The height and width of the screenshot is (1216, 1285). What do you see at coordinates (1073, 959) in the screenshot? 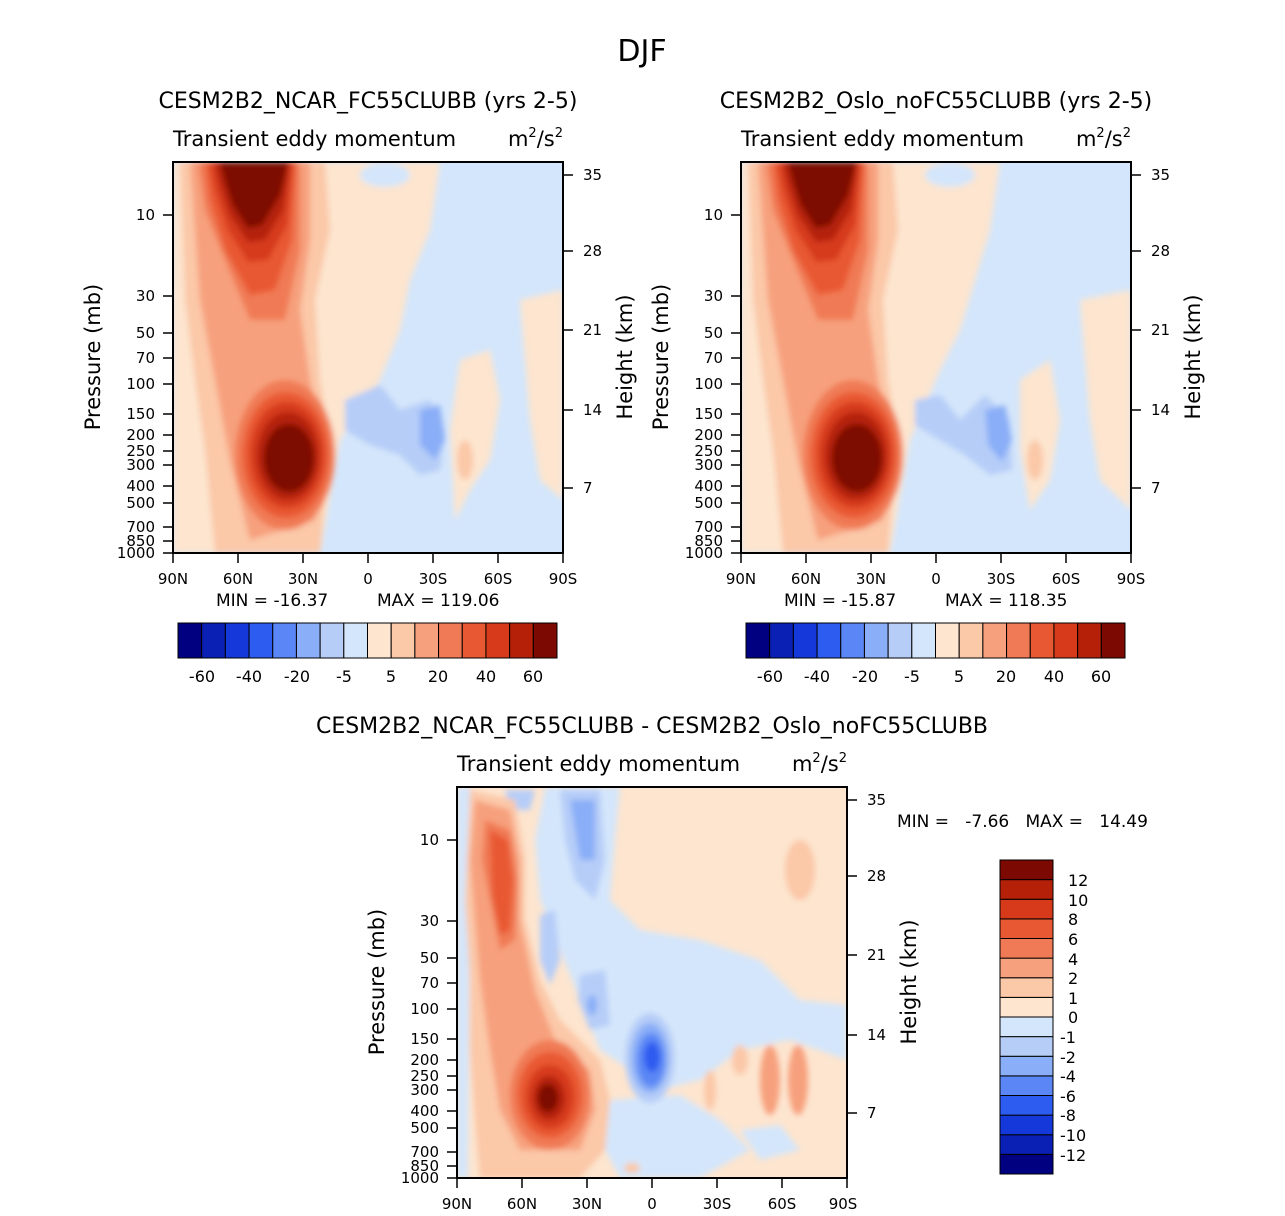
I see `colorbar-label: 4` at bounding box center [1073, 959].